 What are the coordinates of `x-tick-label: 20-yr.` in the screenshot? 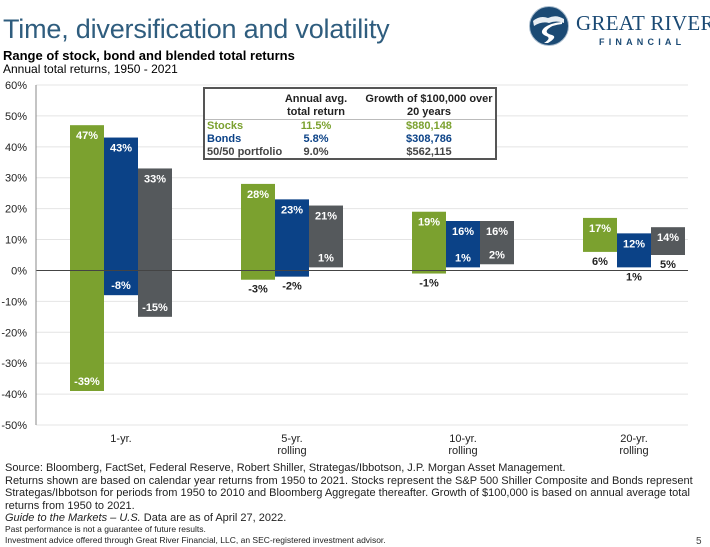 It's located at (634, 439).